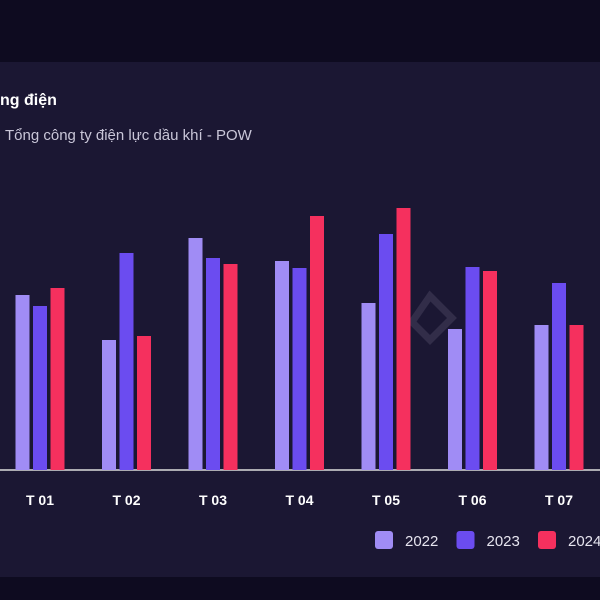 The height and width of the screenshot is (600, 600). Describe the element at coordinates (386, 500) in the screenshot. I see `x-tick-label: T 05` at that location.